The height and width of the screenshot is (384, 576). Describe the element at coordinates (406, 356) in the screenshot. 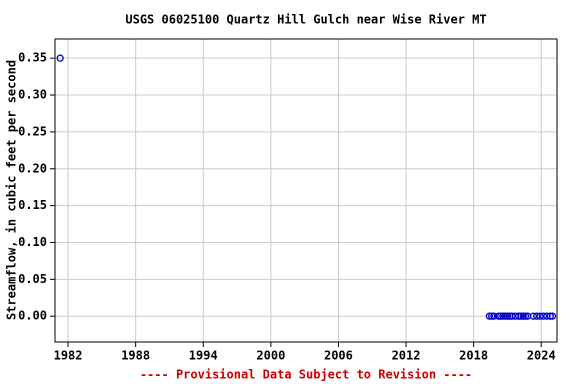

I see `x-tick-label: 2012` at that location.